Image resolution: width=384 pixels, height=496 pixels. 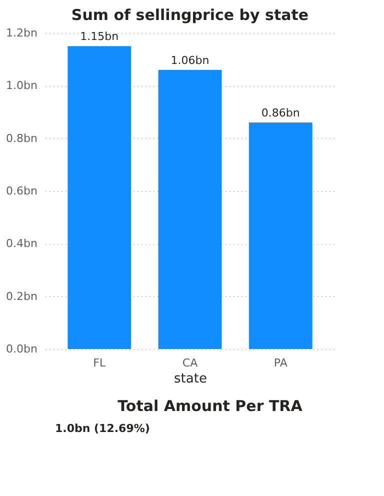 What do you see at coordinates (281, 363) in the screenshot?
I see `x-tick-label: PA` at bounding box center [281, 363].